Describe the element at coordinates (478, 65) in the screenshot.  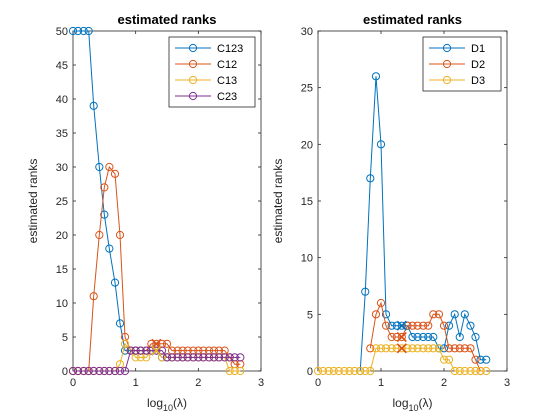
I see `legend-label: D2` at that location.